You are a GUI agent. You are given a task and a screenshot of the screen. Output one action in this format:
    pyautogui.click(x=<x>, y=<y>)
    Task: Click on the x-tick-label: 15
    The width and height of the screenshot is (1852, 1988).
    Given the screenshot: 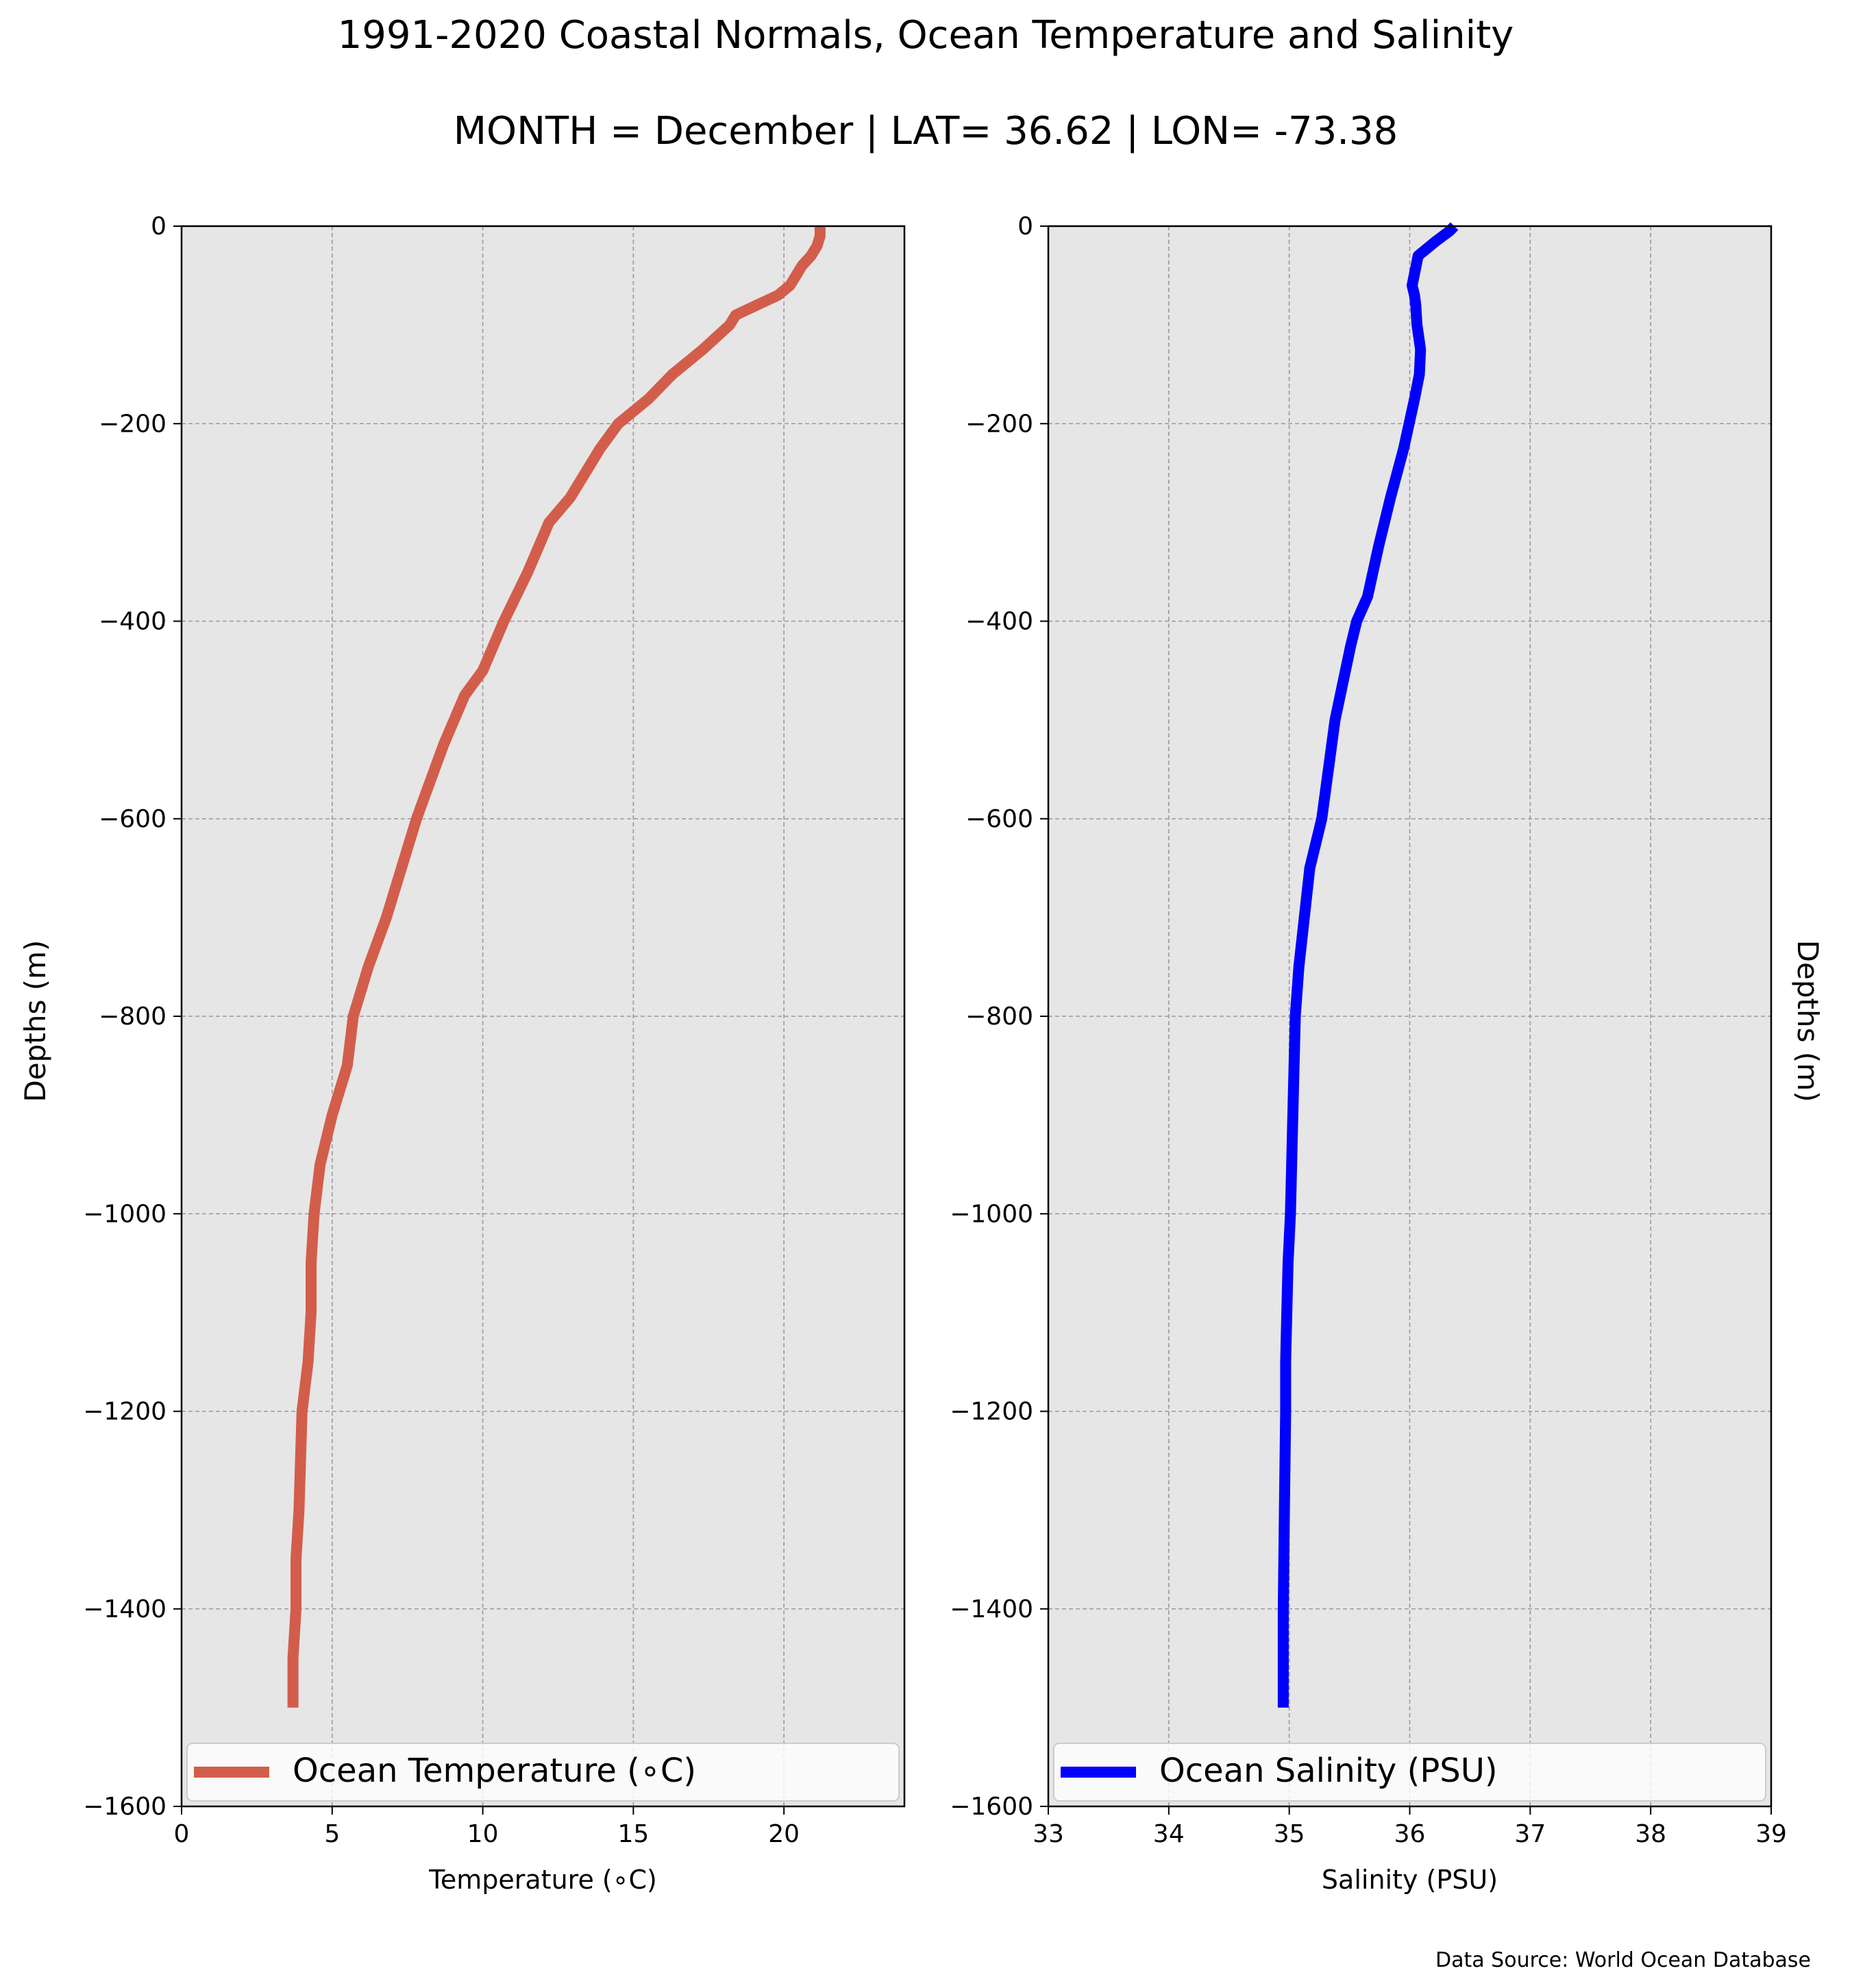 What is the action you would take?
    pyautogui.click(x=633, y=1834)
    